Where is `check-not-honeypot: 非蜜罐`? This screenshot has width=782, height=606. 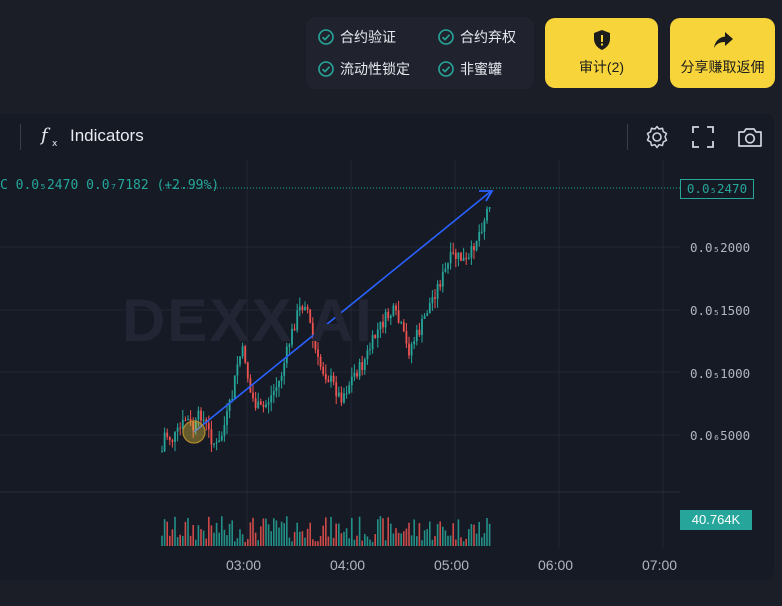 check-not-honeypot: 非蜜罐 is located at coordinates (470, 69).